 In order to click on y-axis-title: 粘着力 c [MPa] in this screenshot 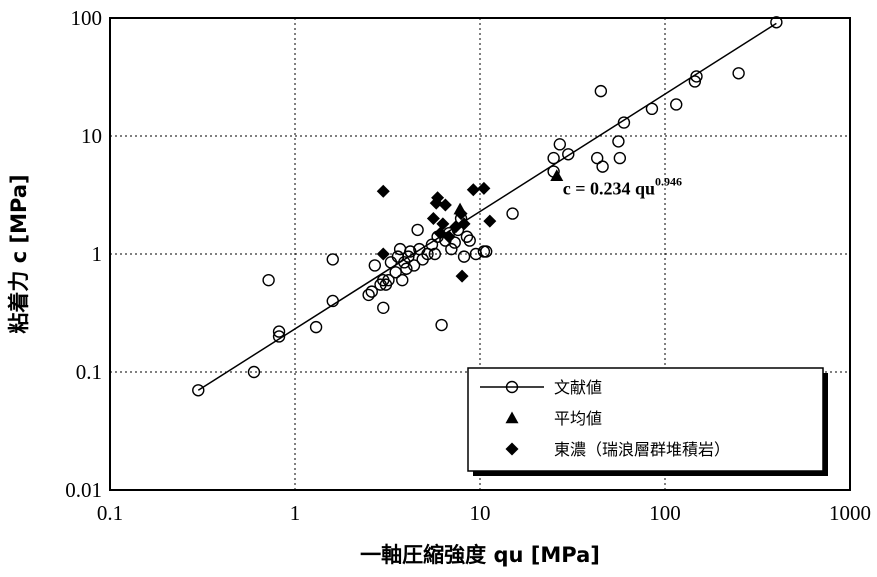, I will do `click(19, 253)`.